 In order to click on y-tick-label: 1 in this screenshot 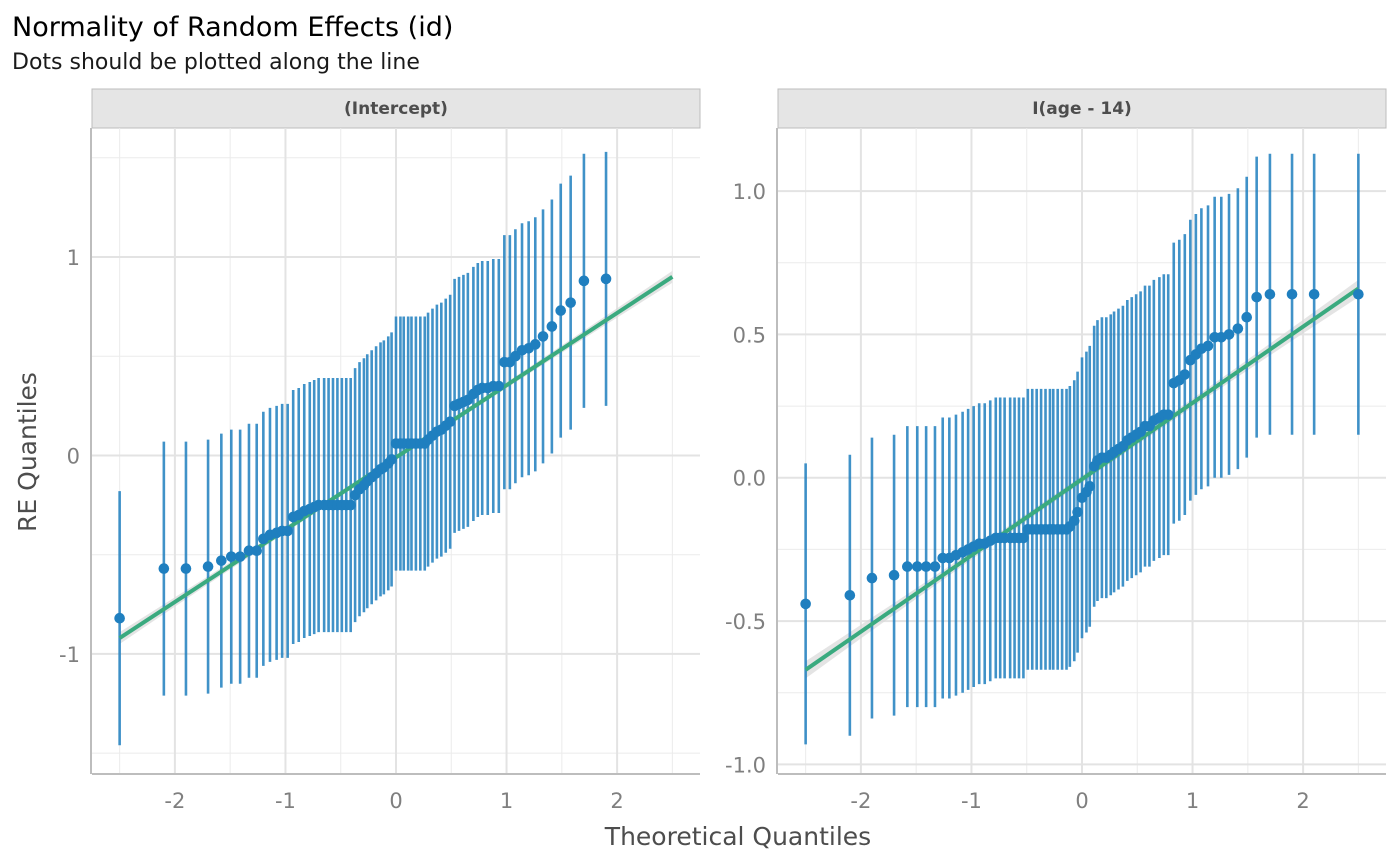, I will do `click(73, 258)`.